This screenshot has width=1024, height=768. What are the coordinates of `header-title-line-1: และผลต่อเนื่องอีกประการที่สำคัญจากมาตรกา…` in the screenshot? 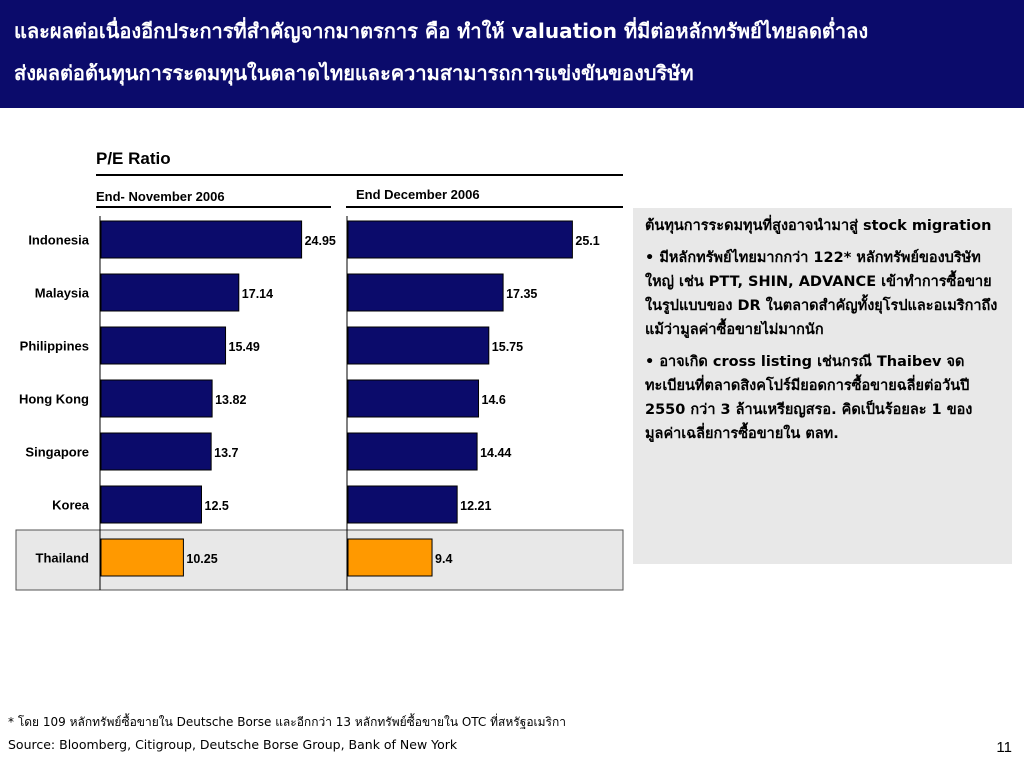 It's located at (441, 31).